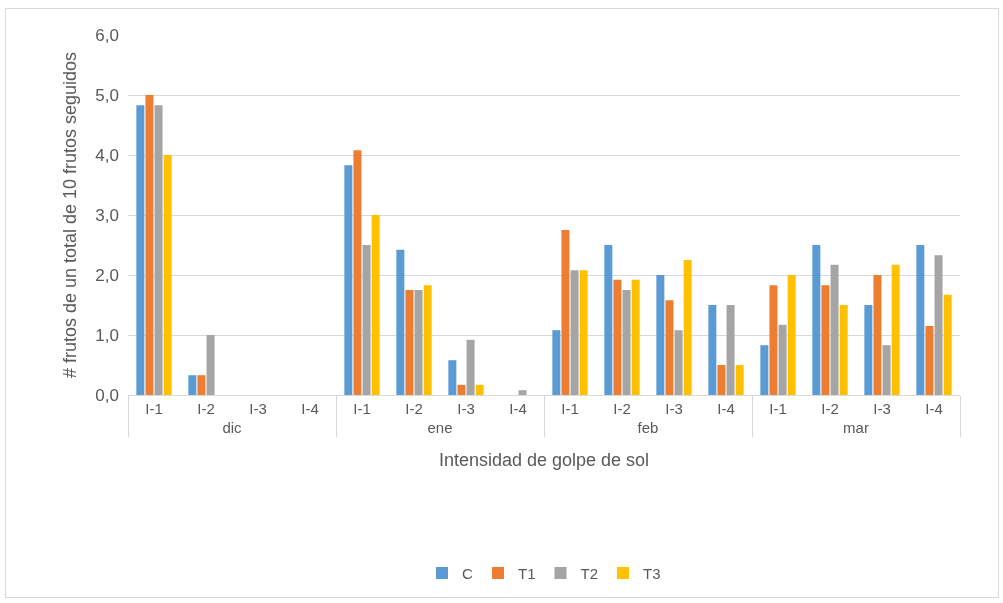  I want to click on y-tick-label: 6,0, so click(107, 35).